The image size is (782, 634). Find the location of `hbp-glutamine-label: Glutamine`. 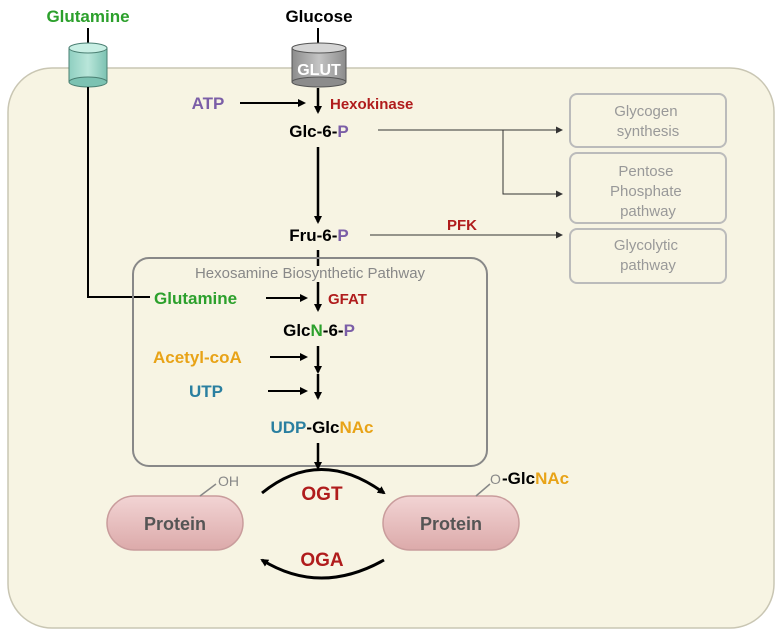

hbp-glutamine-label: Glutamine is located at coordinates (195, 298).